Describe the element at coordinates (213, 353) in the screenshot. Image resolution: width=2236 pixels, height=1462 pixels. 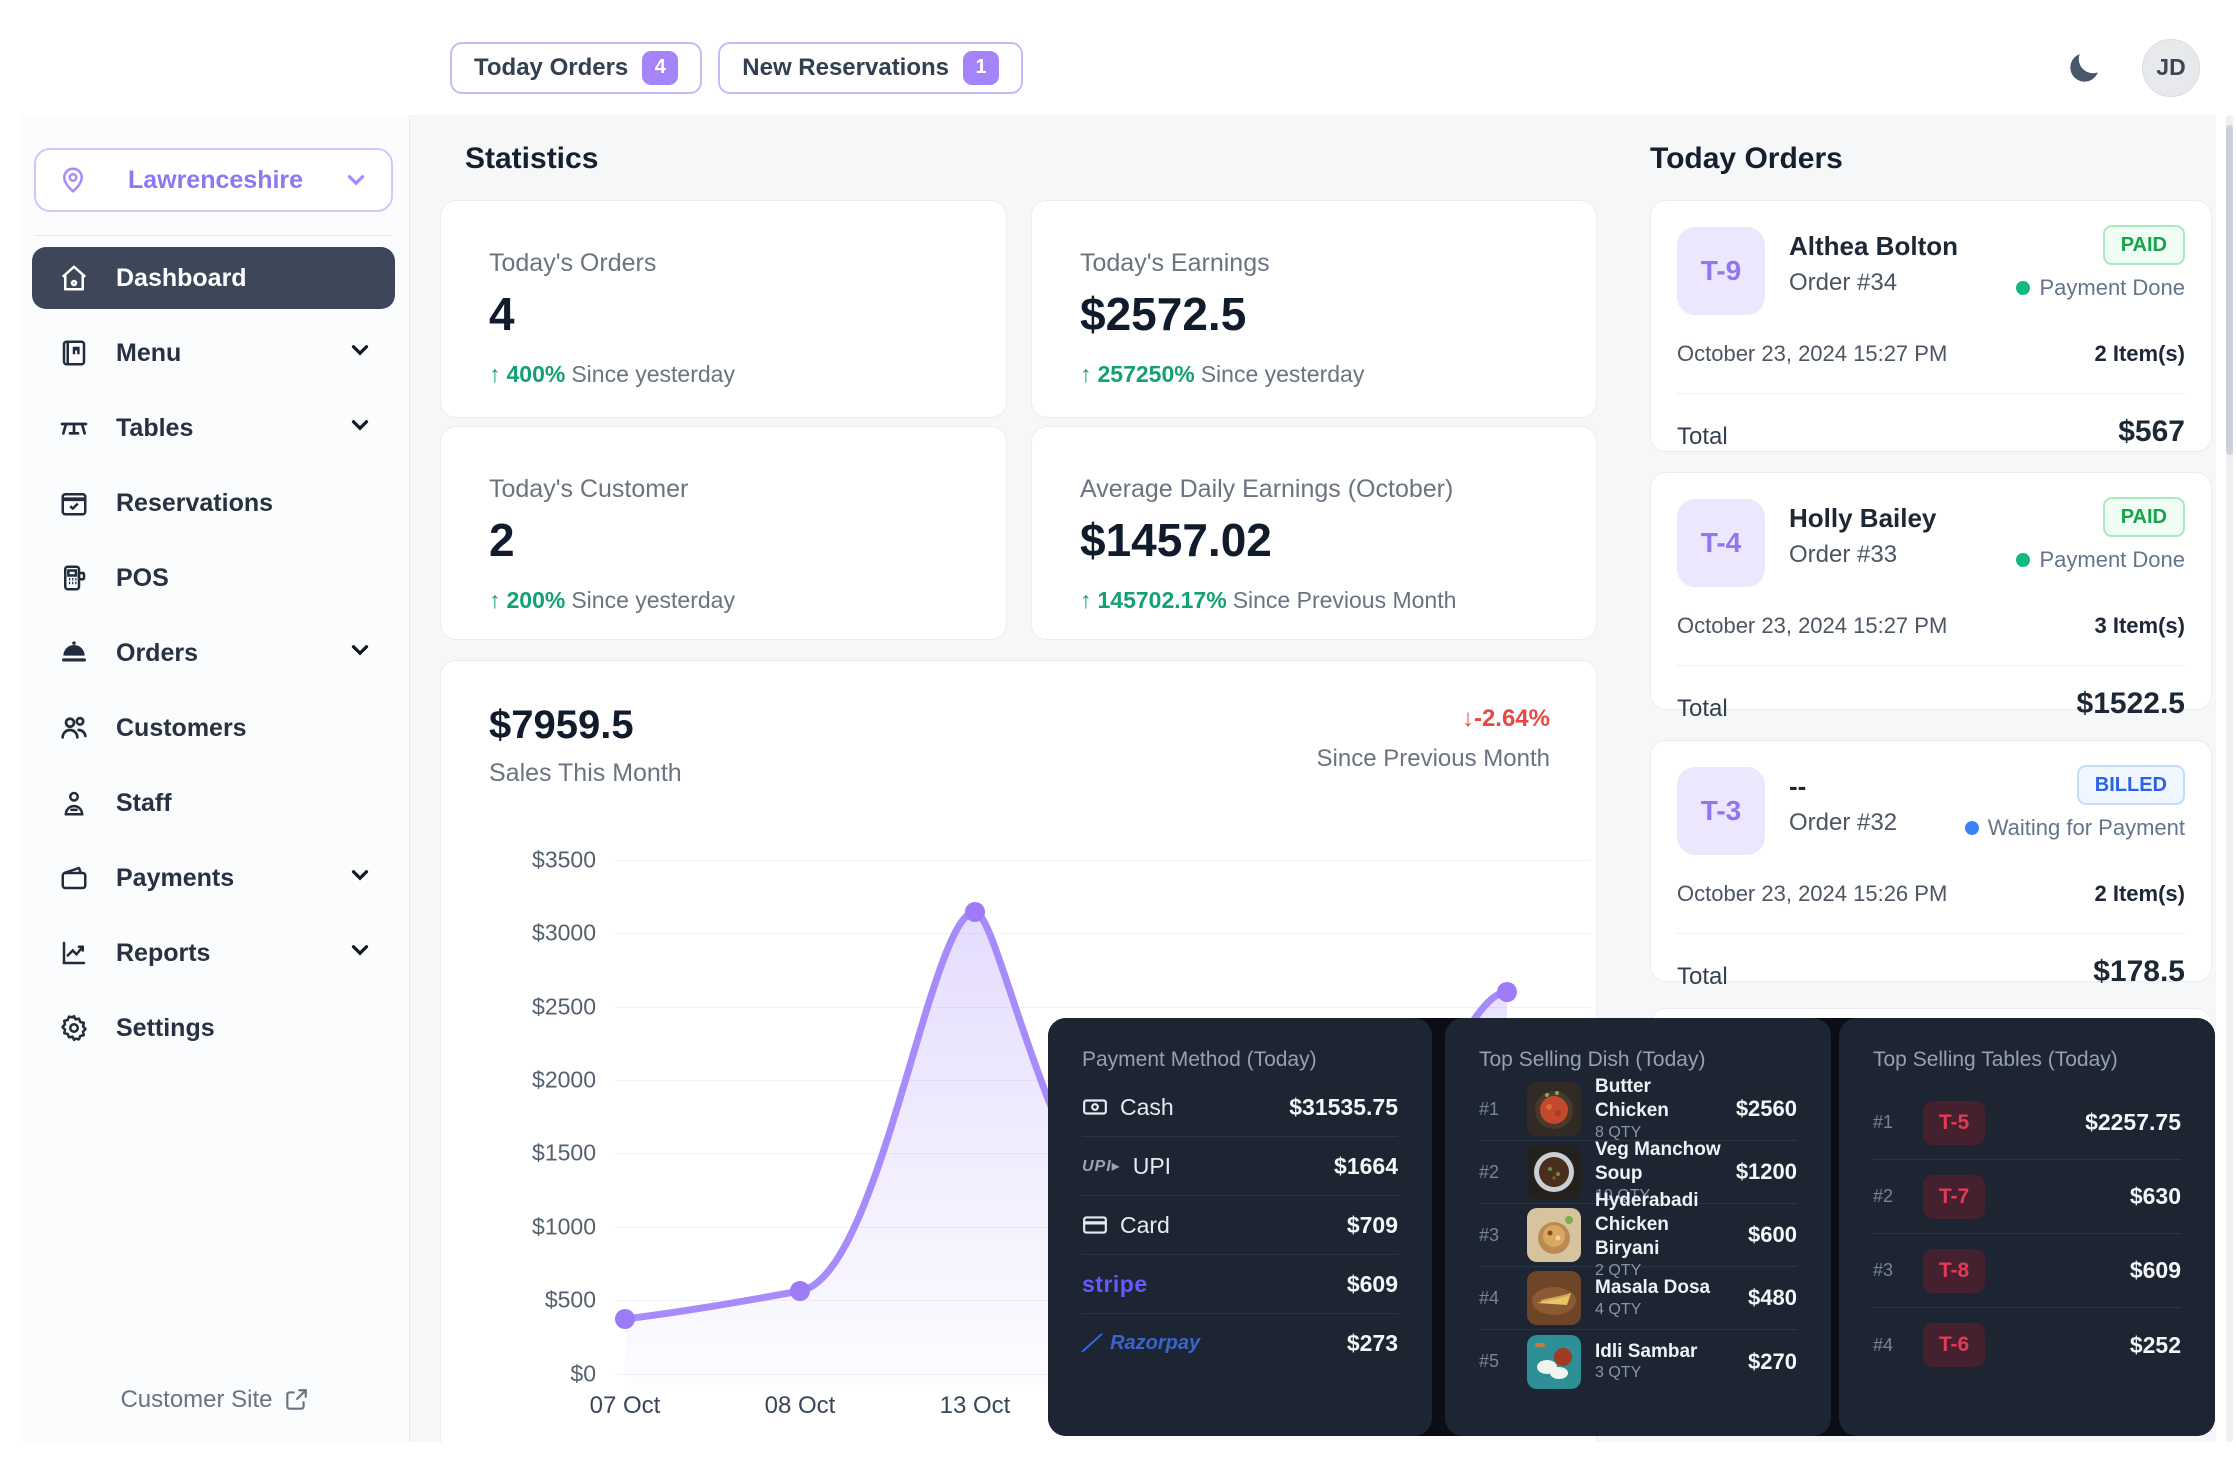
I see `sidebar-item-menu: Menu` at that location.